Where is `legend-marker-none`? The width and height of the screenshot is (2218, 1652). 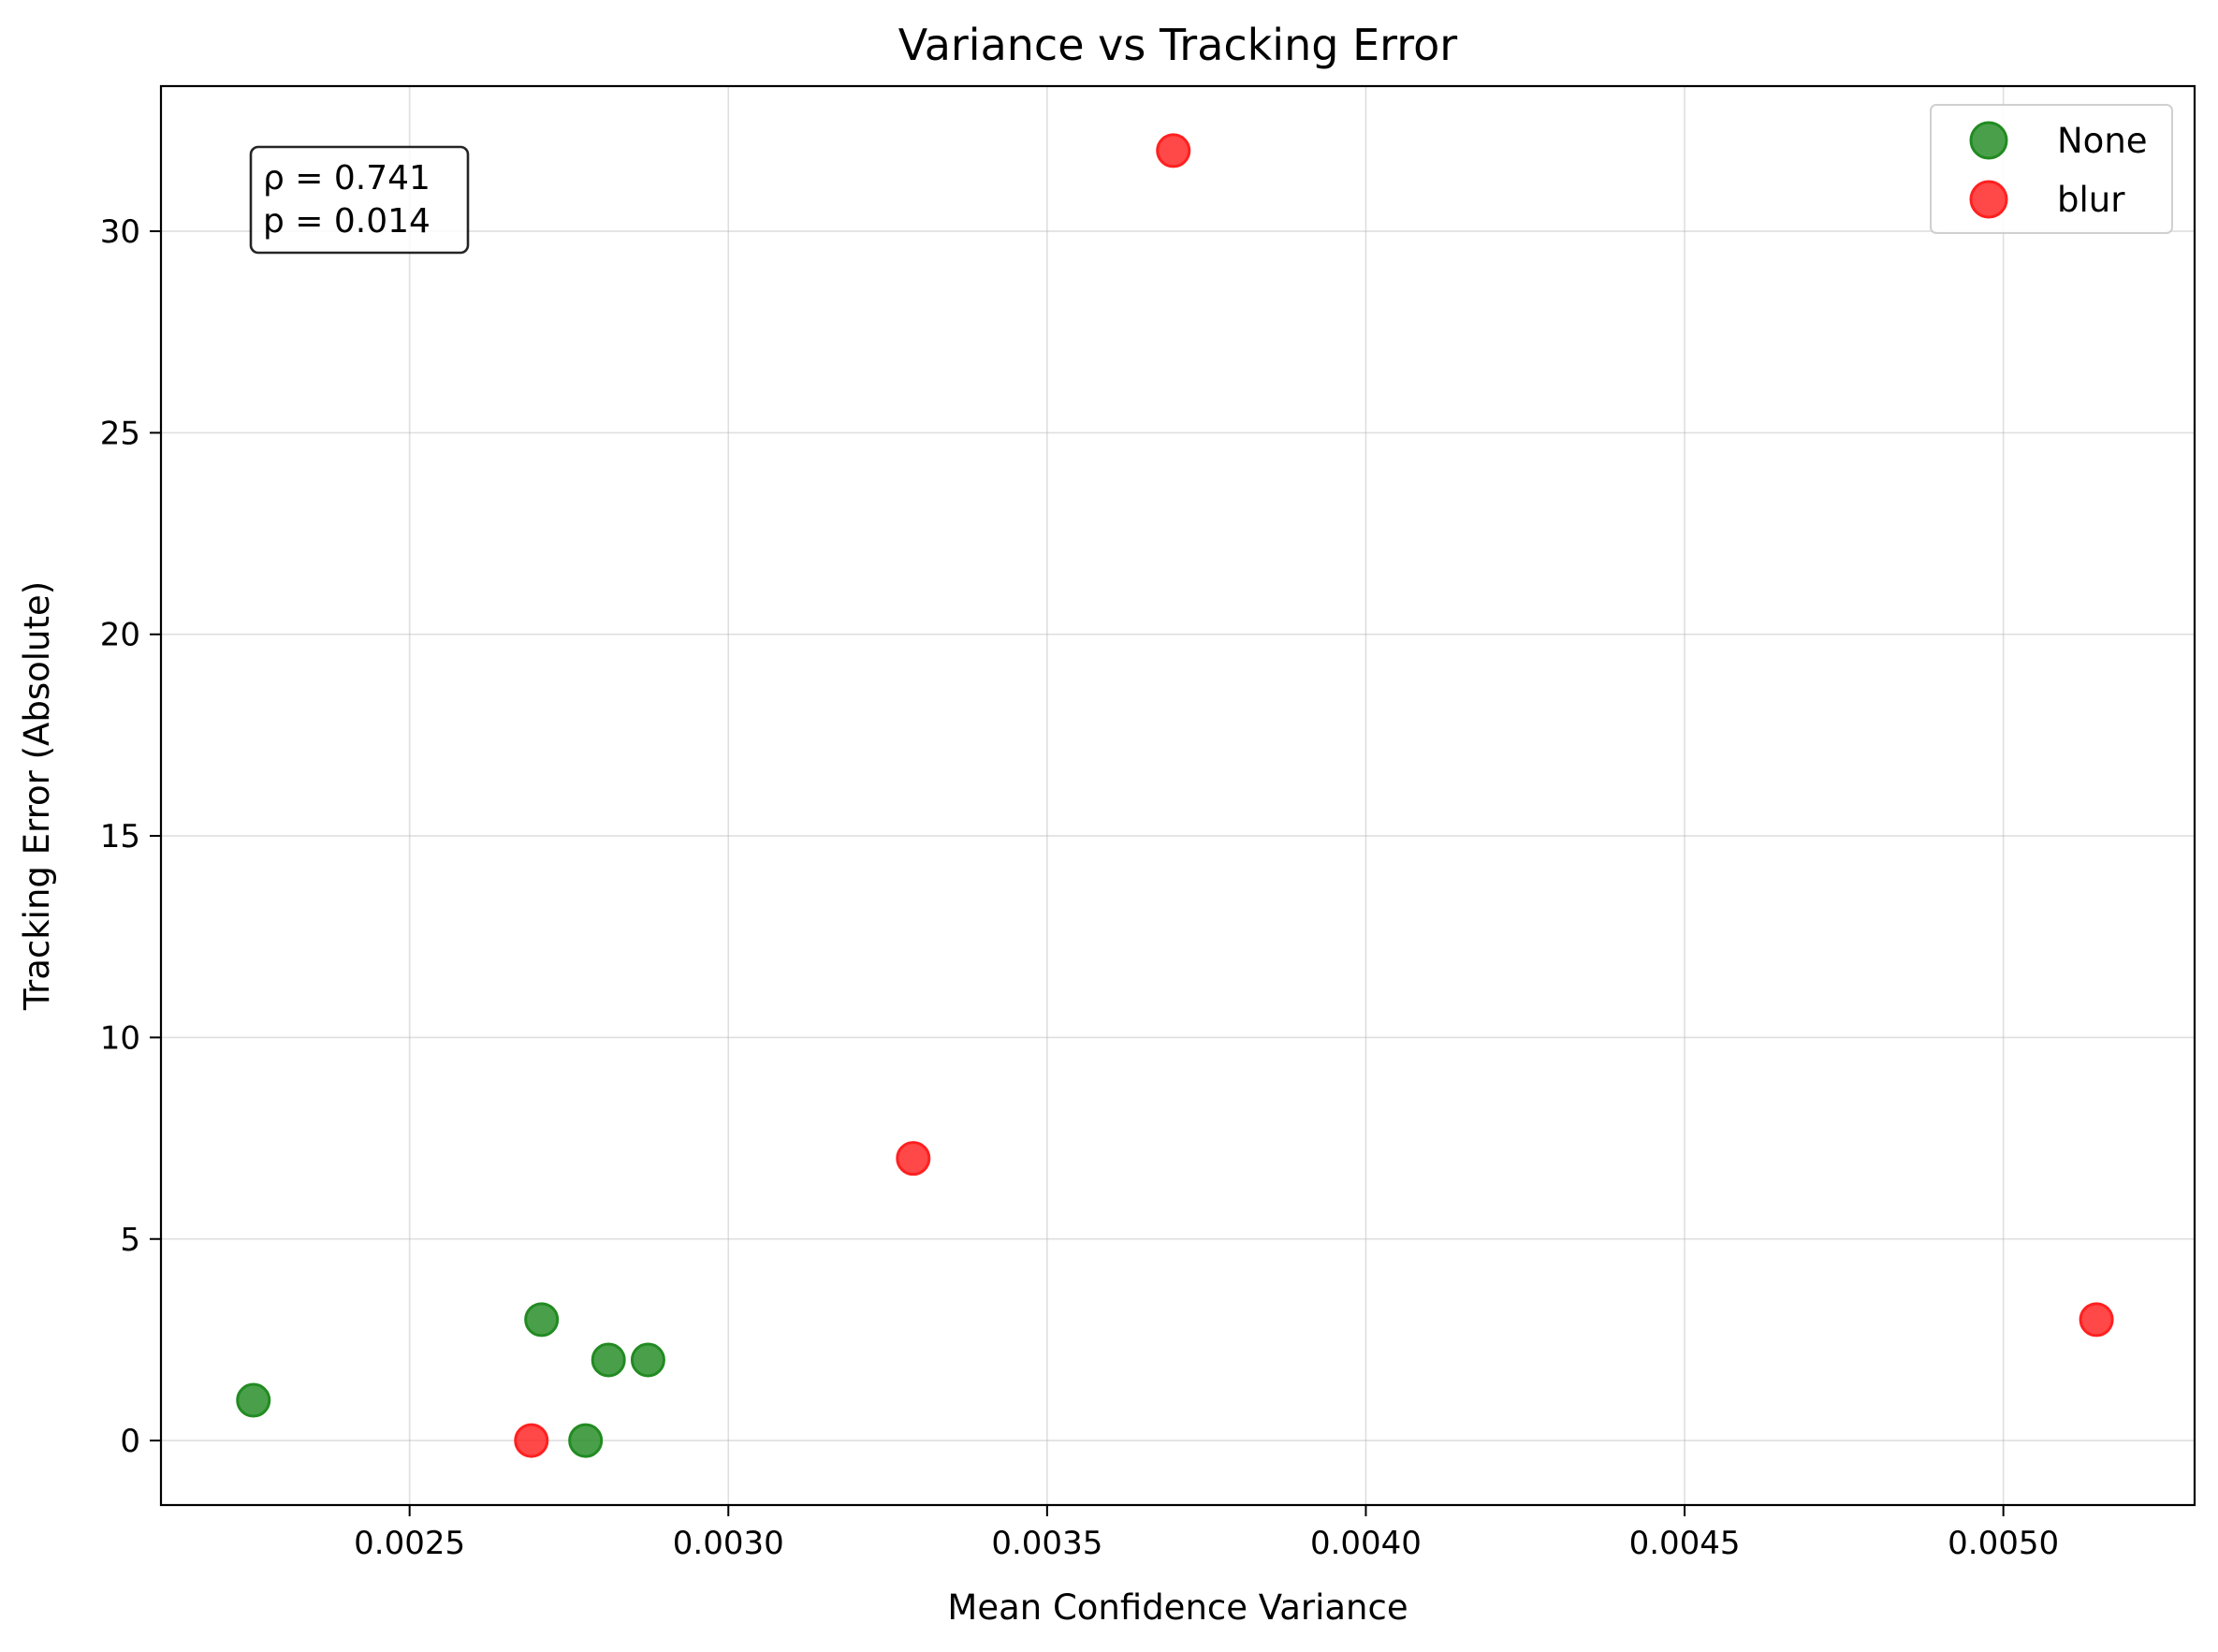 legend-marker-none is located at coordinates (1989, 141).